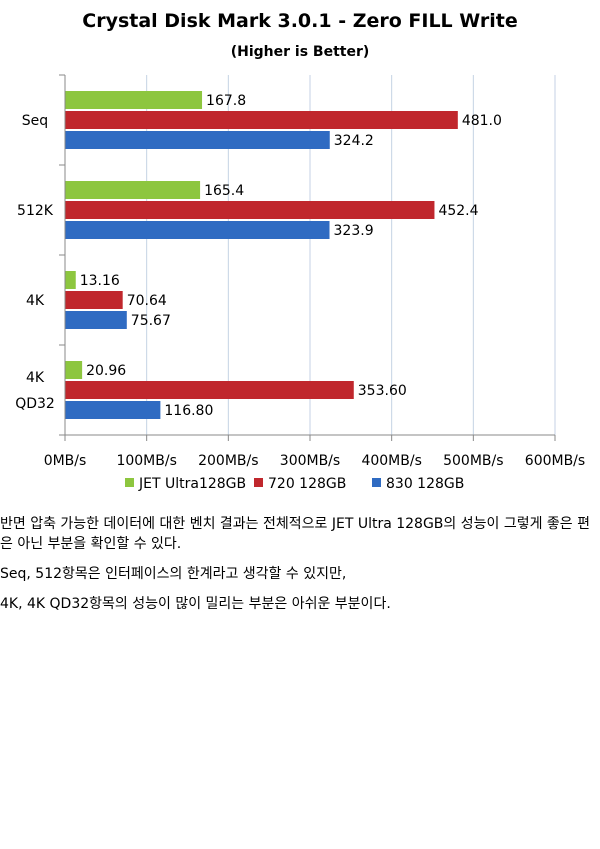  What do you see at coordinates (192, 484) in the screenshot?
I see `legend-label: JET Ultra128GB` at bounding box center [192, 484].